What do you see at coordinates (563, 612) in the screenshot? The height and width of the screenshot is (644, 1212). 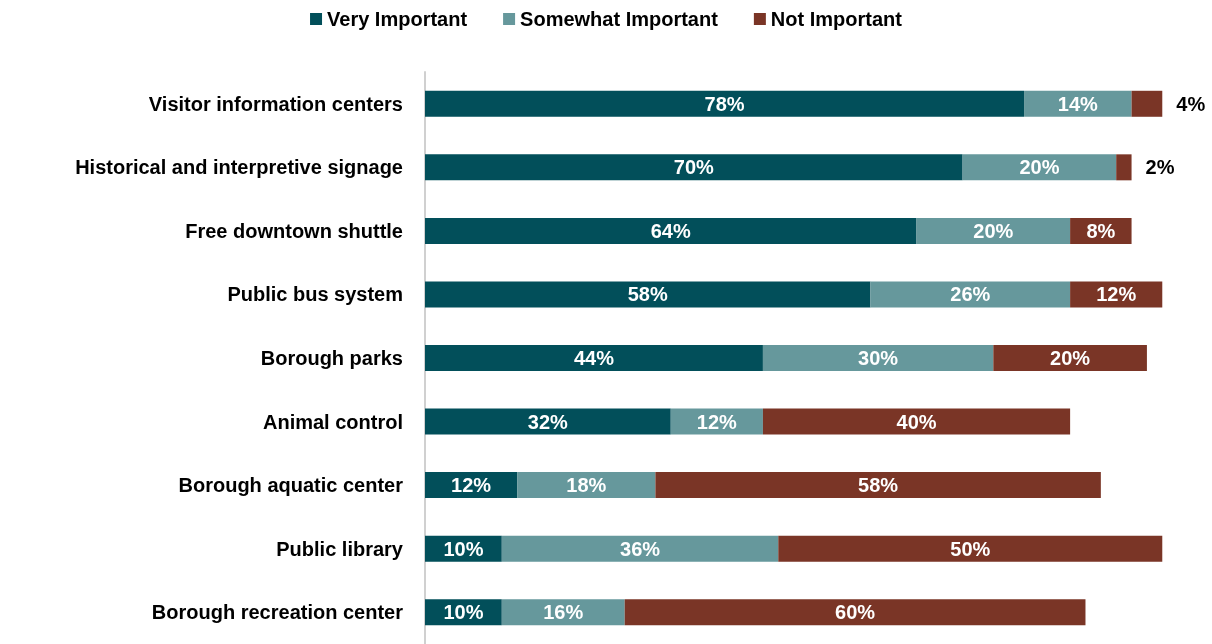 I see `data-label: 16%` at bounding box center [563, 612].